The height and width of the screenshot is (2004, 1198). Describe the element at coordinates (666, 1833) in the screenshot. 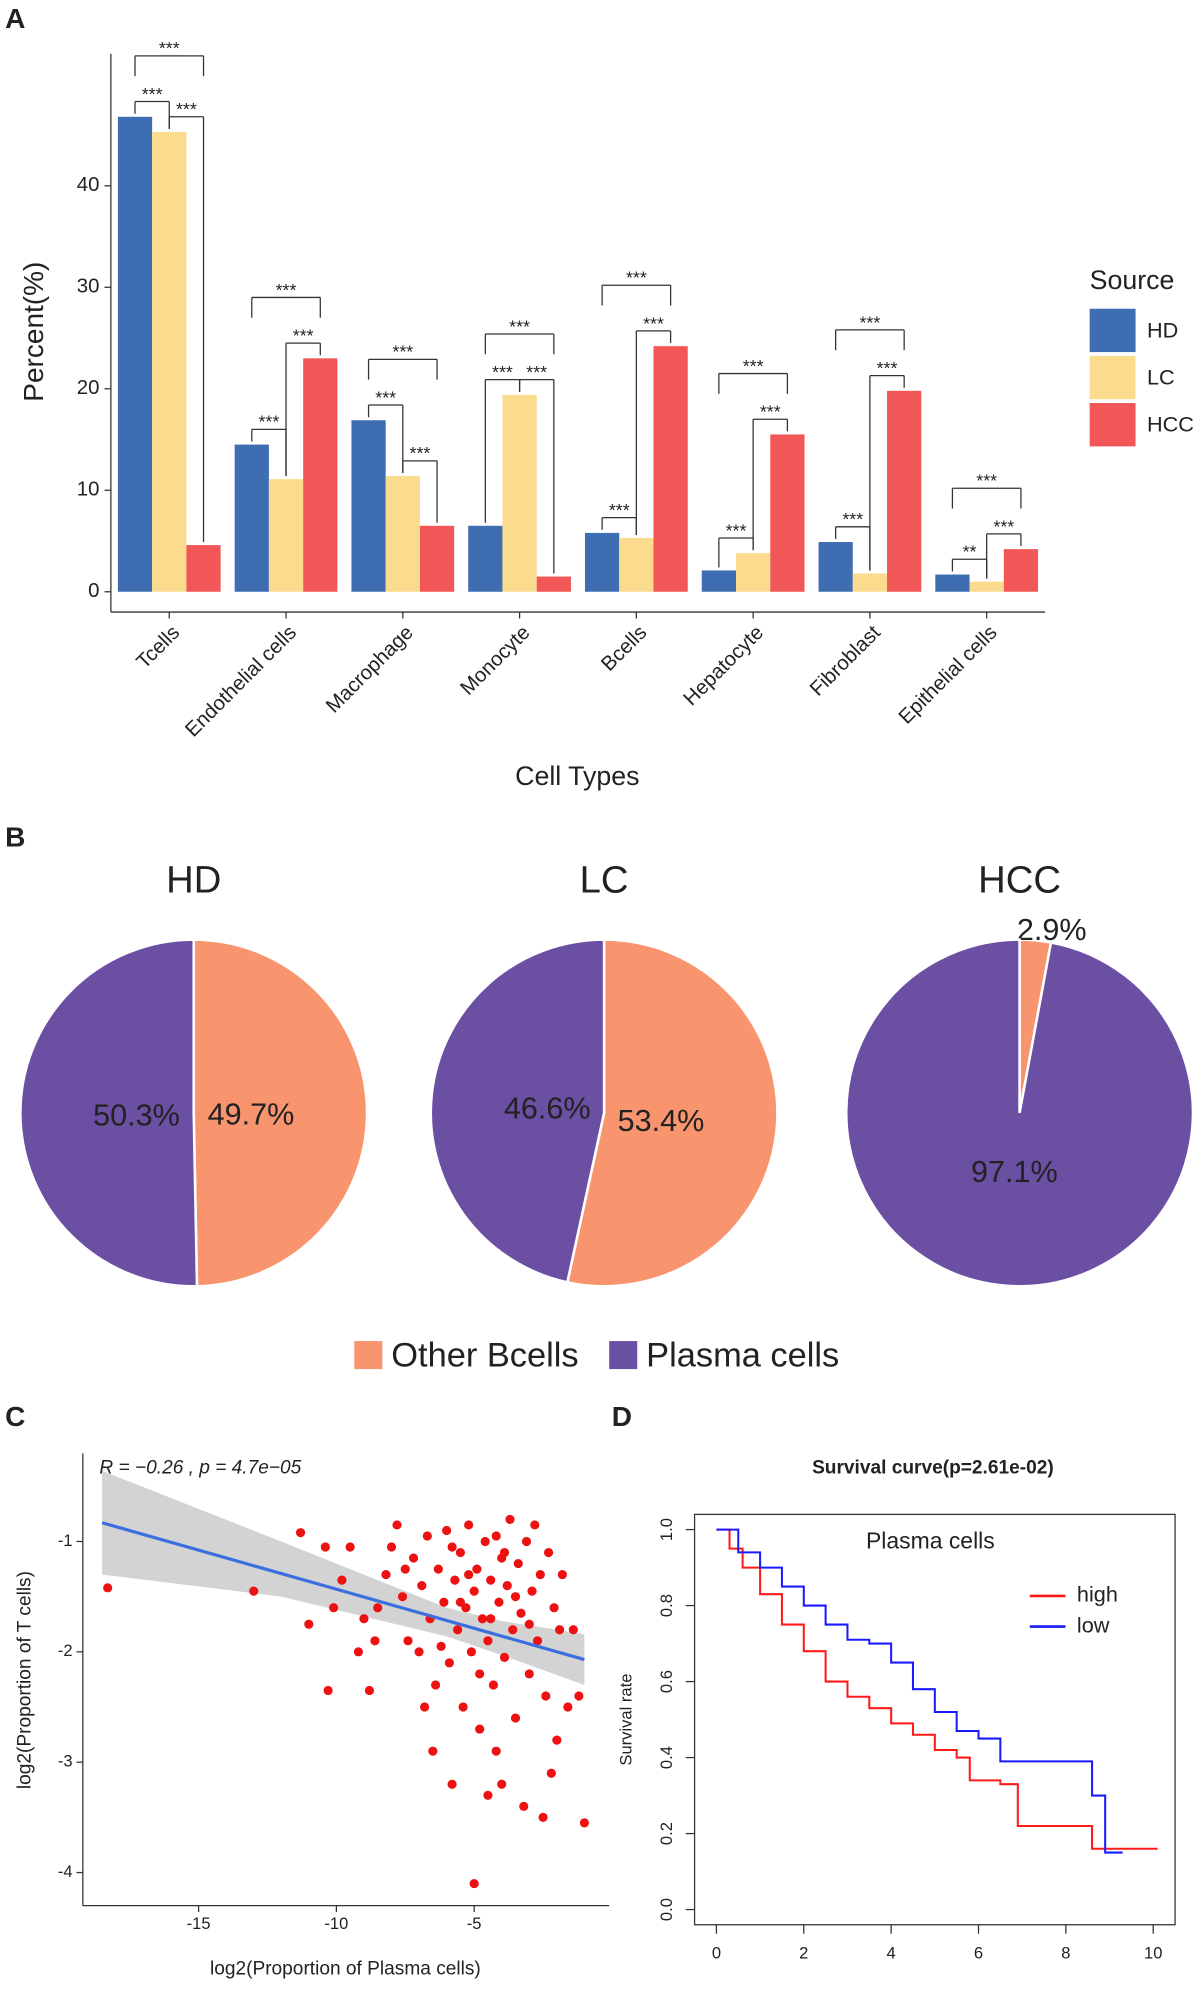

I see `y-tick-label: 0.2` at that location.